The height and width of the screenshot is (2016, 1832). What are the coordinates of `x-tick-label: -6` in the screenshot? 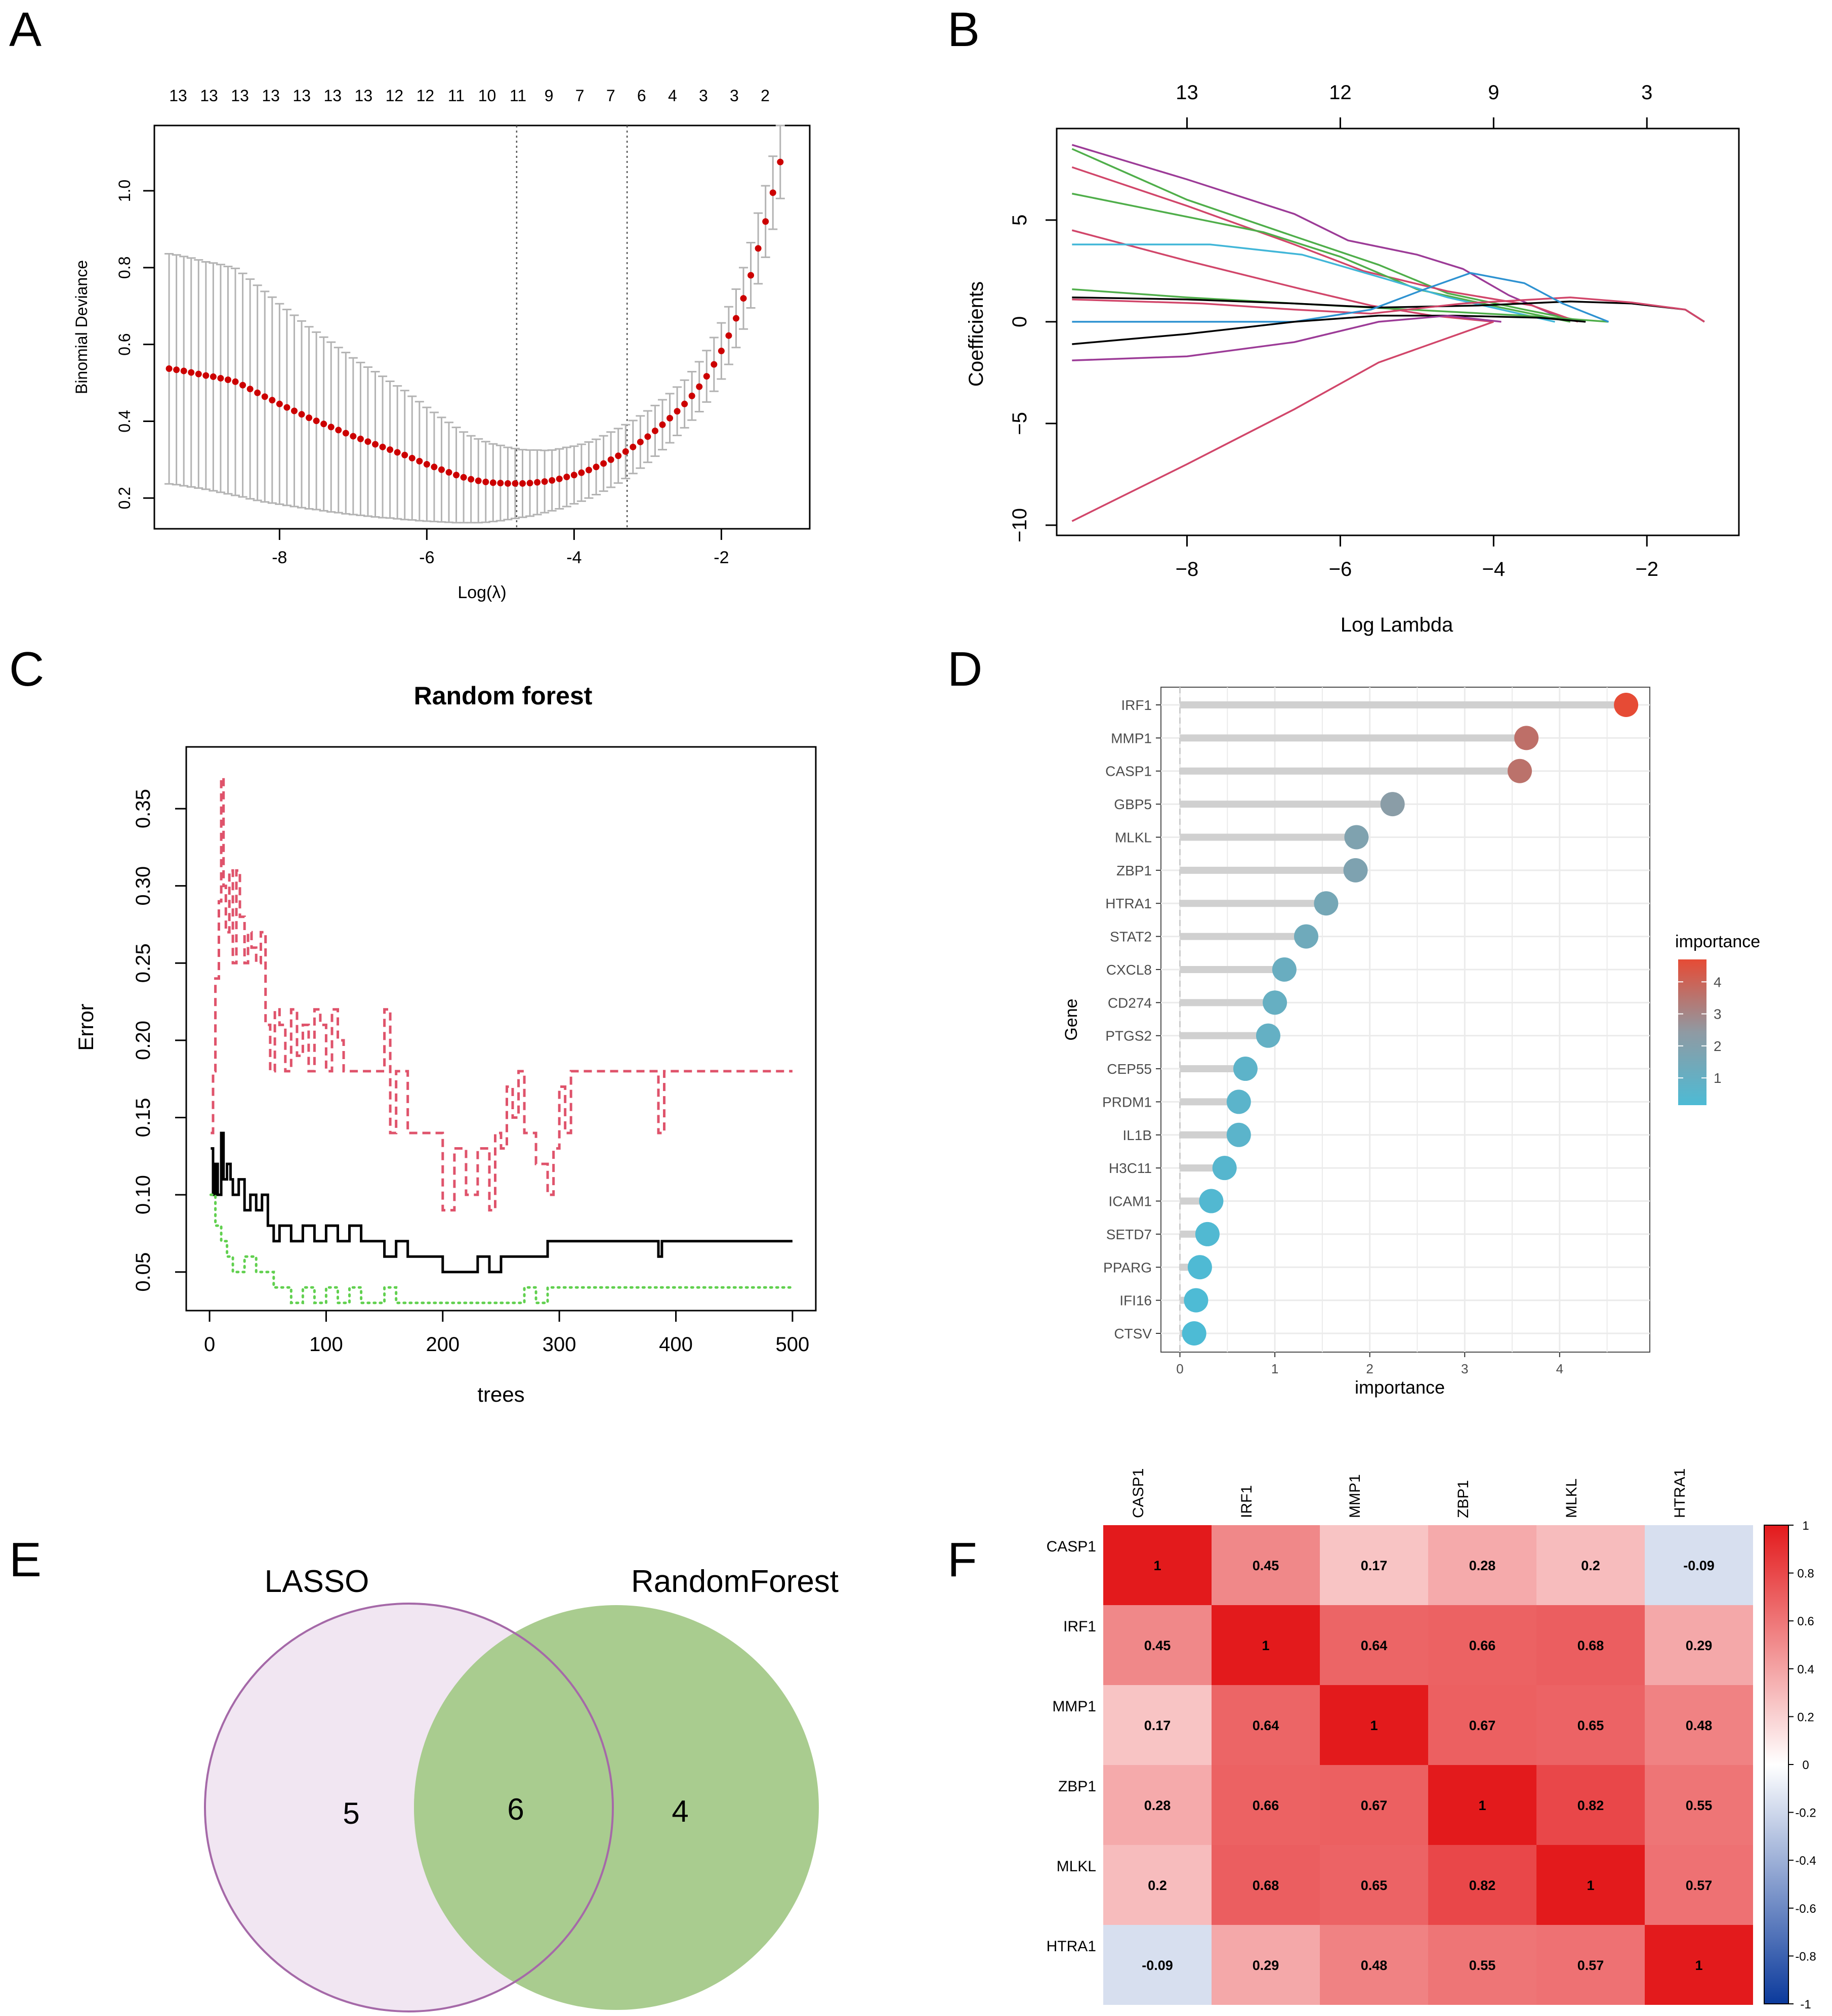 It's located at (426, 557).